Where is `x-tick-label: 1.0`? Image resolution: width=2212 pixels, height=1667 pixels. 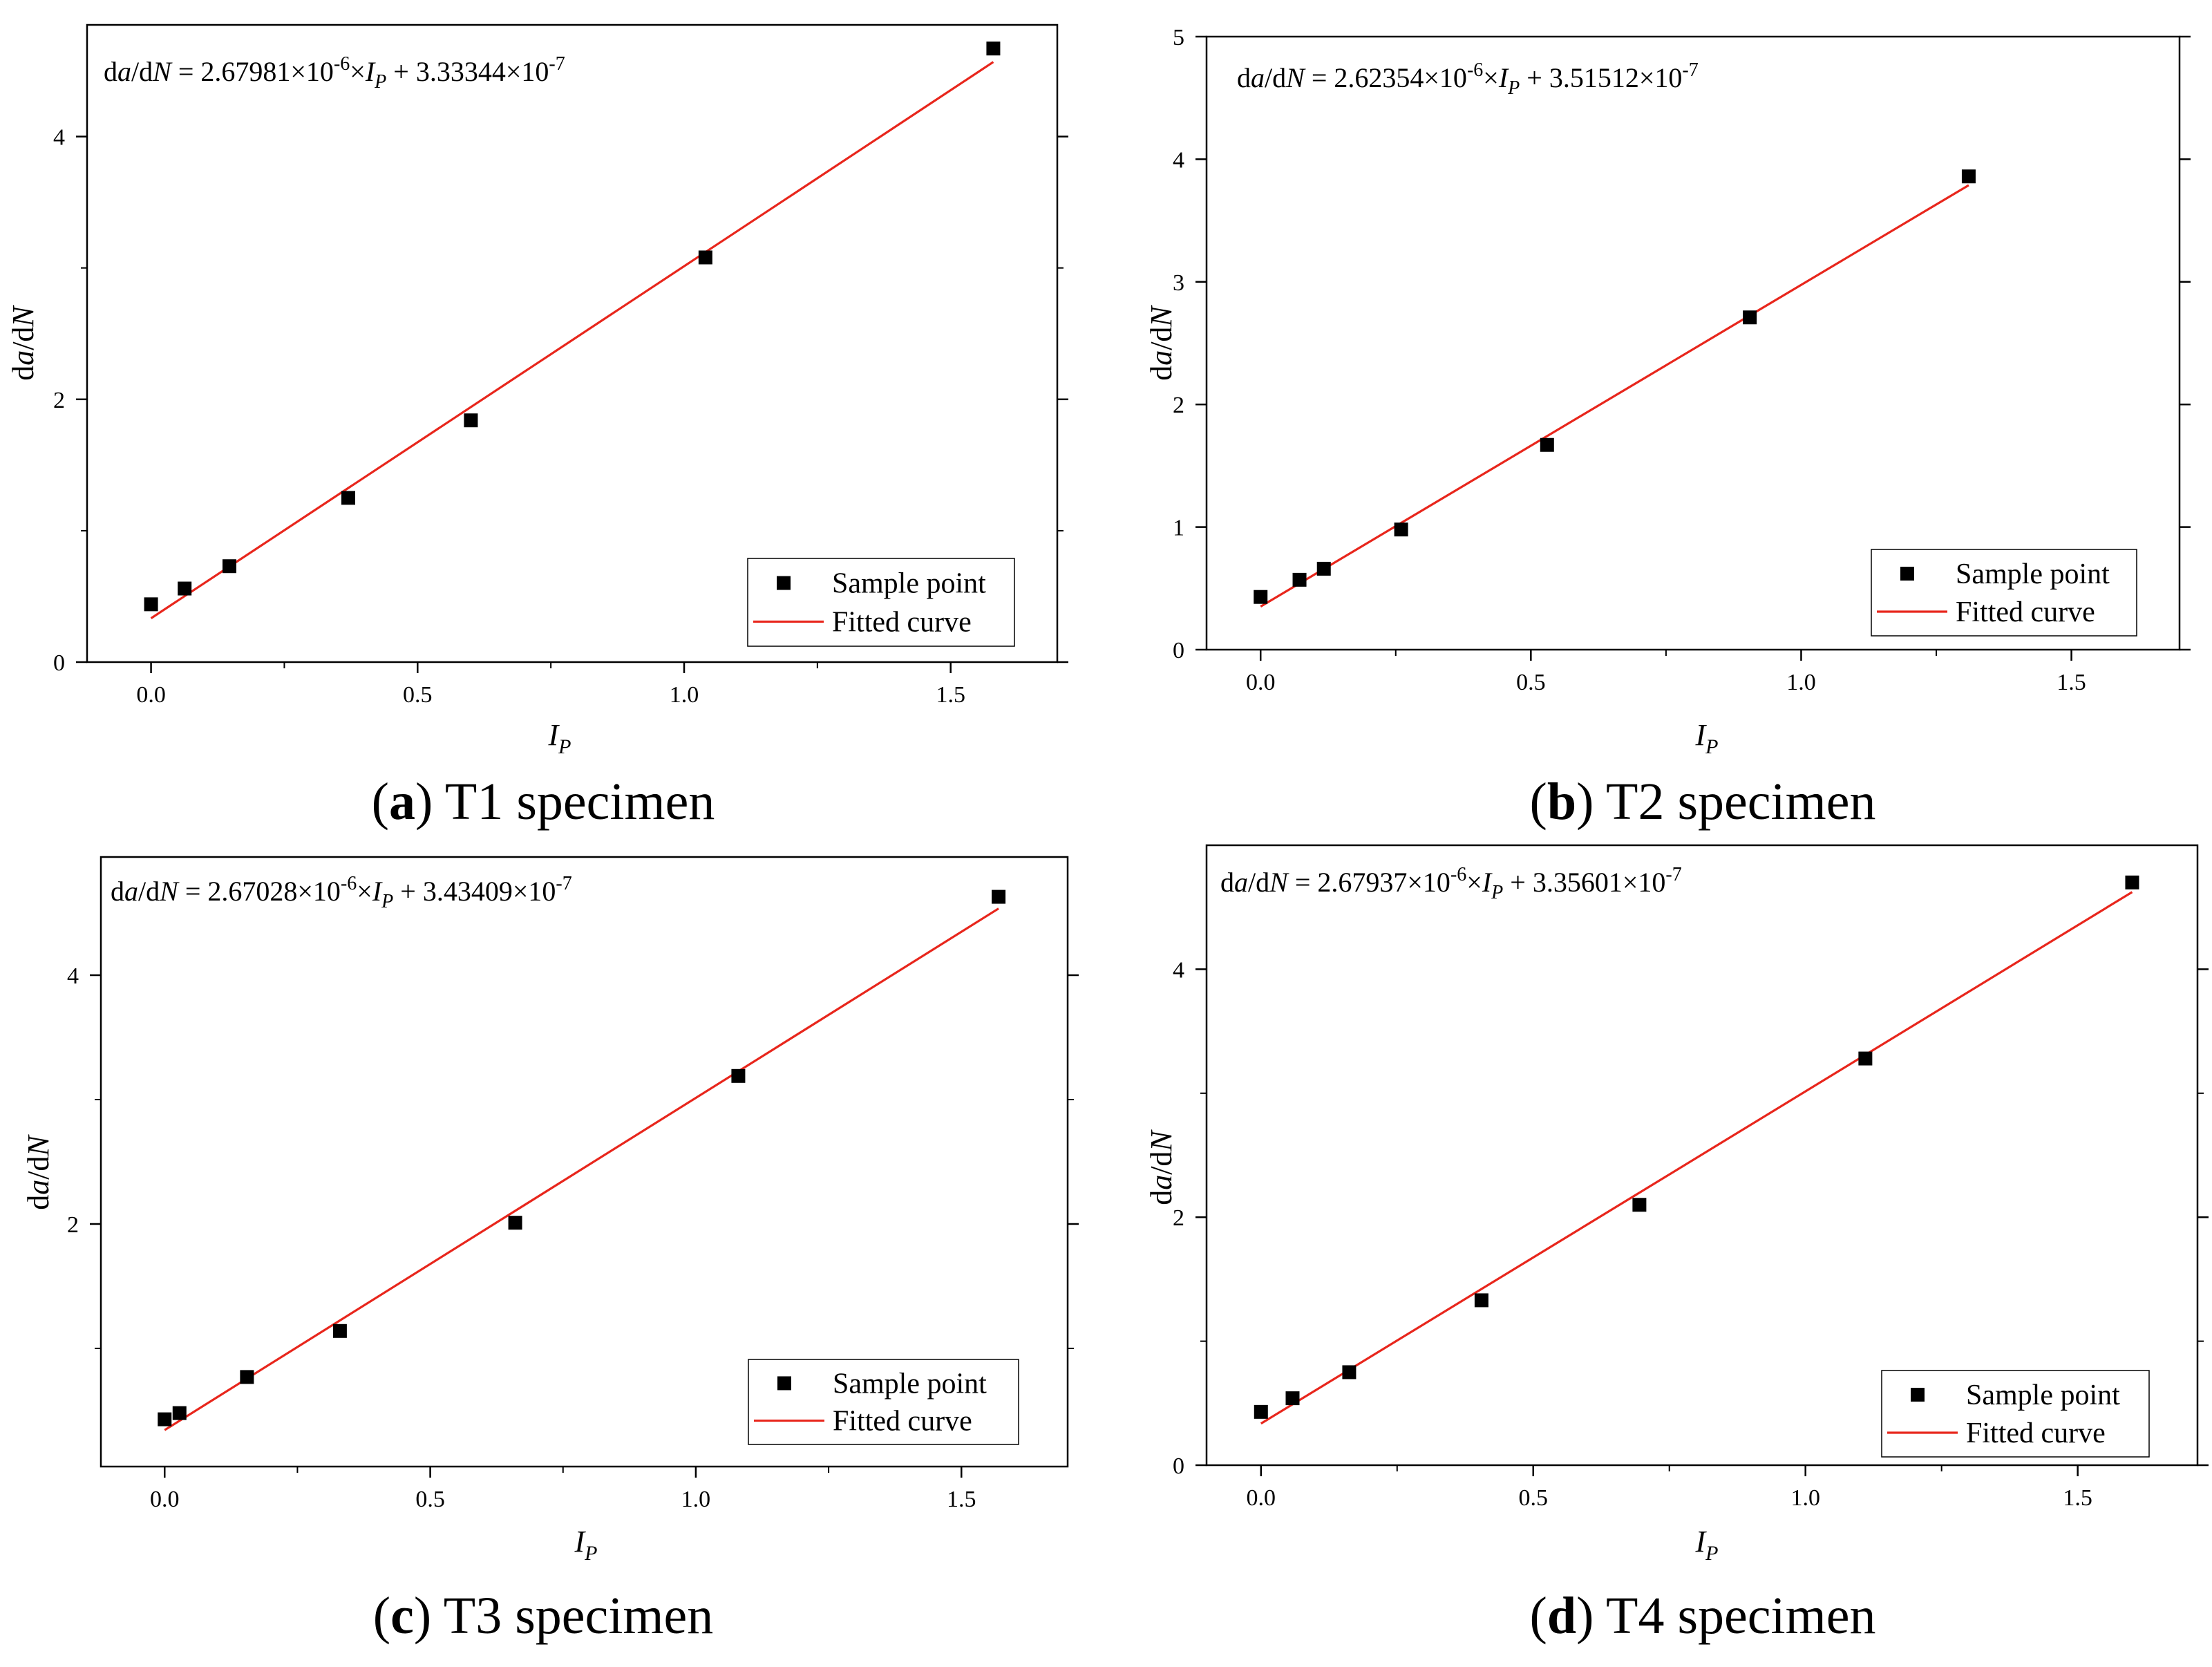 x-tick-label: 1.0 is located at coordinates (1805, 1498).